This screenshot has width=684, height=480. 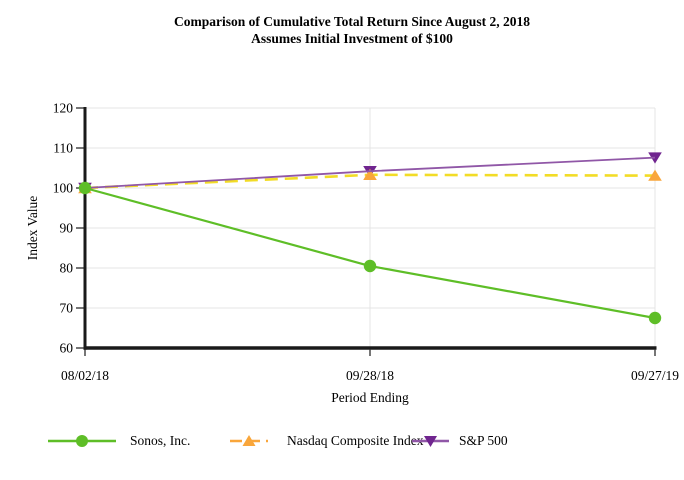 What do you see at coordinates (355, 440) in the screenshot?
I see `legend-label-nasdaq: Nasdaq Composite Index` at bounding box center [355, 440].